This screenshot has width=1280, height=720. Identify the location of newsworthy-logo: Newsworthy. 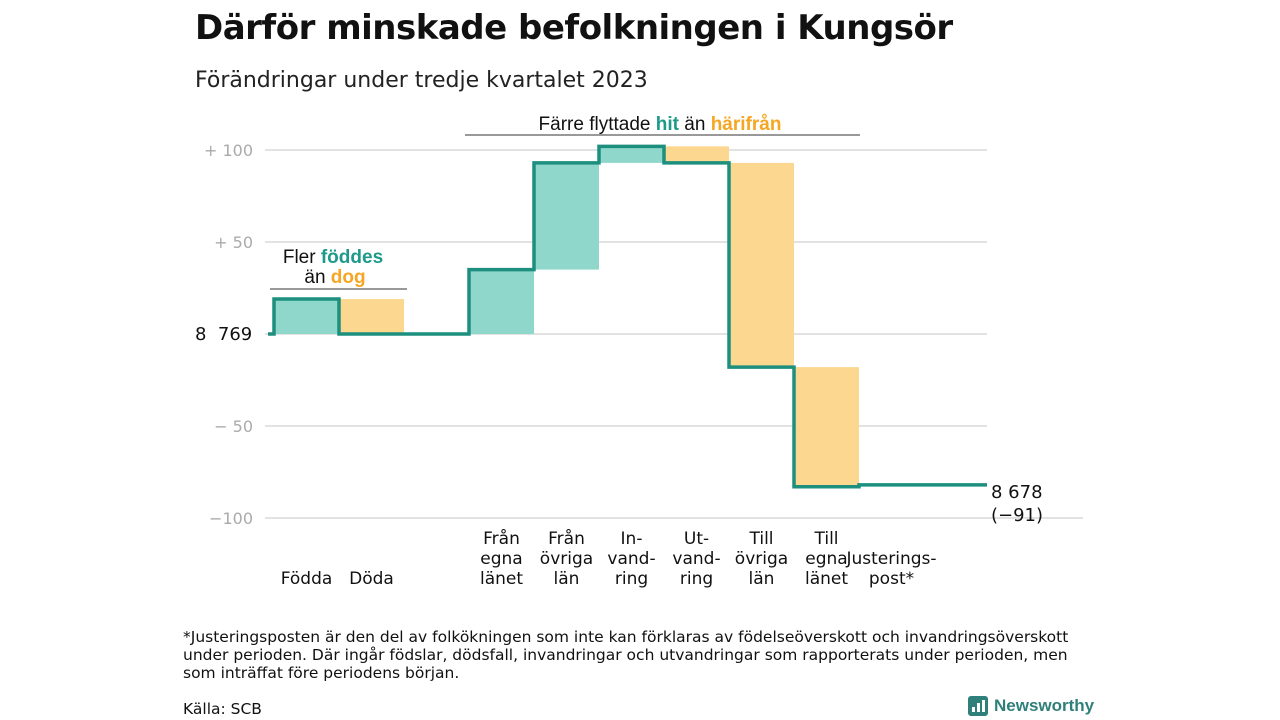
(1031, 706).